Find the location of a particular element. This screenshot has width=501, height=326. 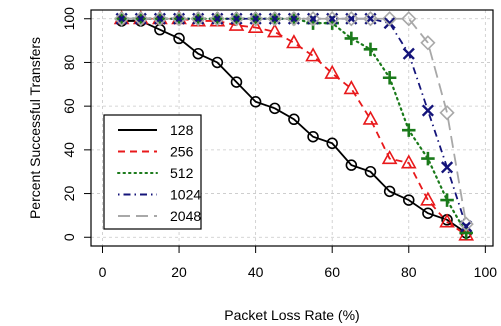

legend: 128 256 512 1024 2048 is located at coordinates (152, 172).